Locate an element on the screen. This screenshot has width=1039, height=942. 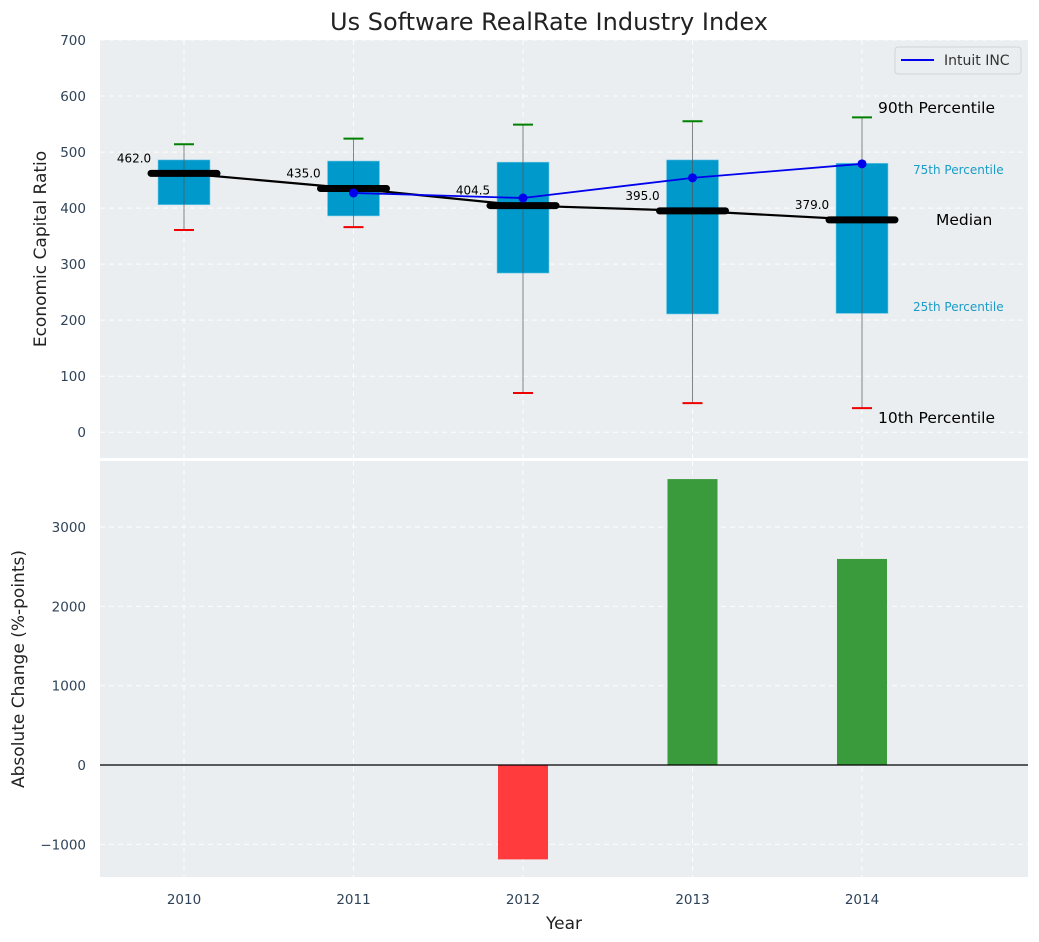
x-tick-labels: 2010 2011 2012 2013 2014 is located at coordinates (523, 900).